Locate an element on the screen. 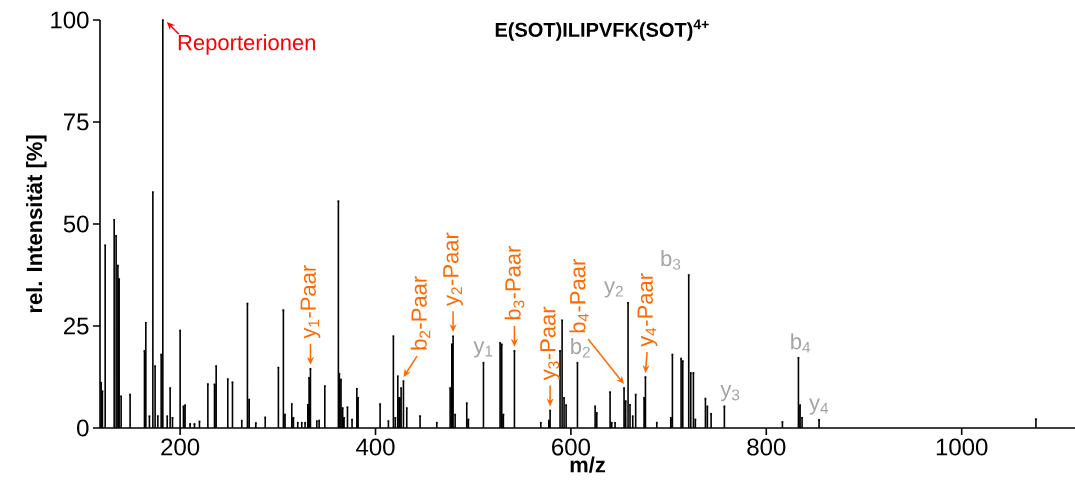  x-tick-label: 1000 is located at coordinates (962, 447).